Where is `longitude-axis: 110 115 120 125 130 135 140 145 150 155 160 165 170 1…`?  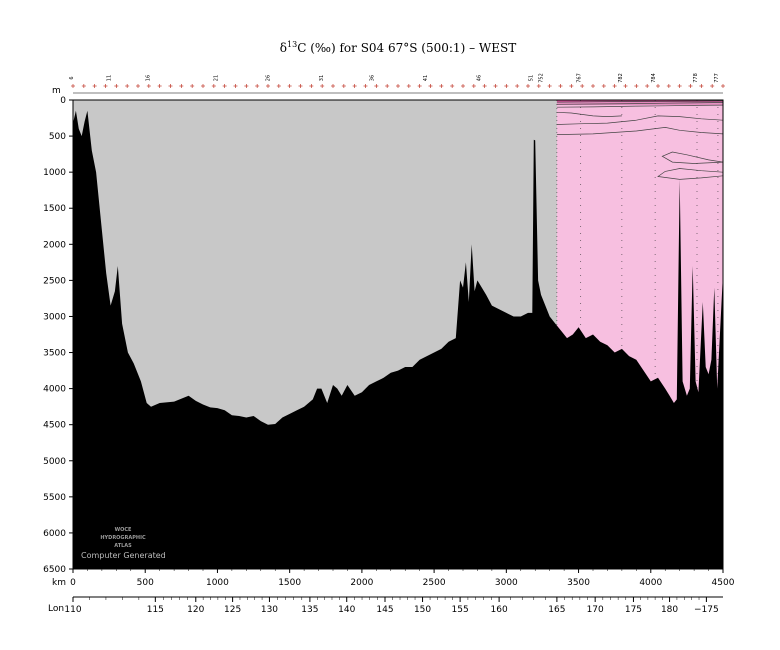
longitude-axis: 110 115 120 125 130 135 140 145 150 155 160 165 170 1… is located at coordinates (393, 605).